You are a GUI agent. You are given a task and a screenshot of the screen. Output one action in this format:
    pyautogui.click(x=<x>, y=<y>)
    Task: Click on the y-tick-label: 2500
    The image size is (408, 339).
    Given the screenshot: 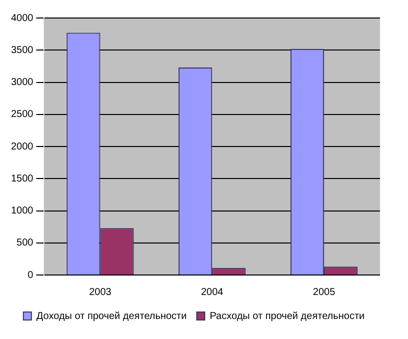 What is the action you would take?
    pyautogui.click(x=22, y=114)
    